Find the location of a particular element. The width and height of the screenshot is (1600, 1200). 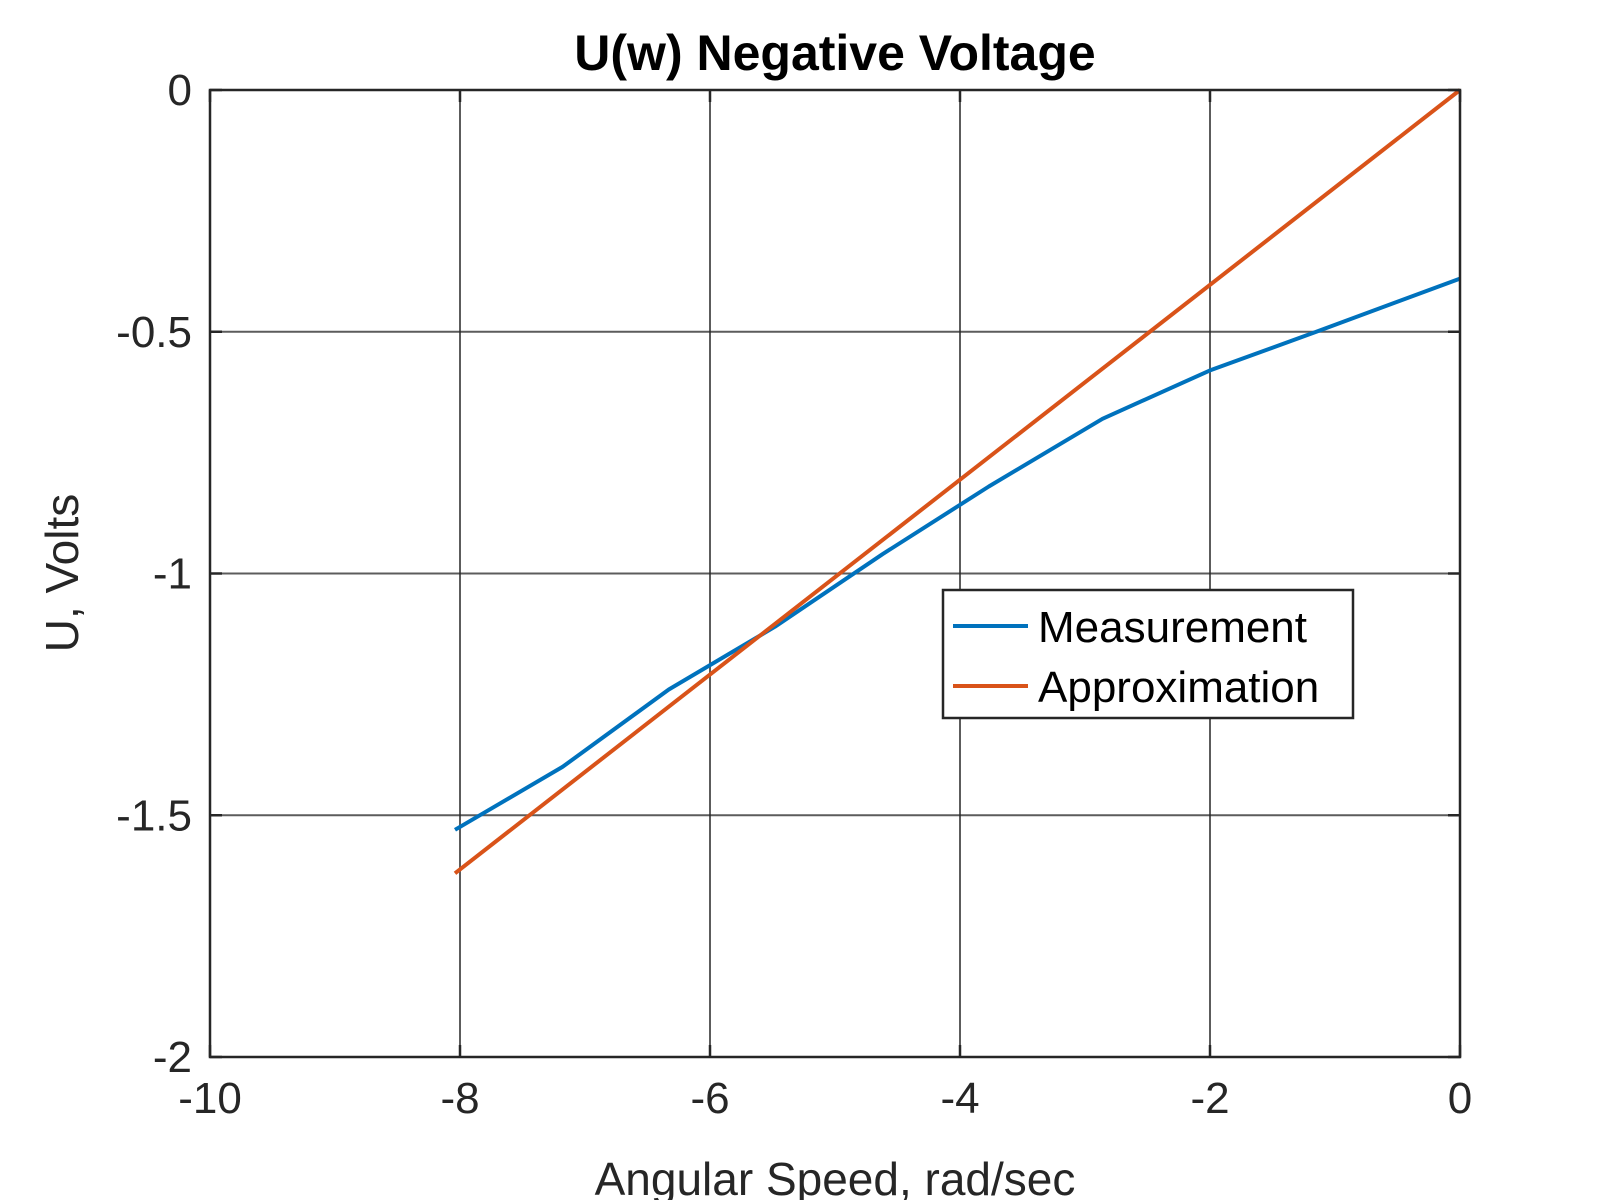

chart-title: U(w) Negative Voltage is located at coordinates (834, 53).